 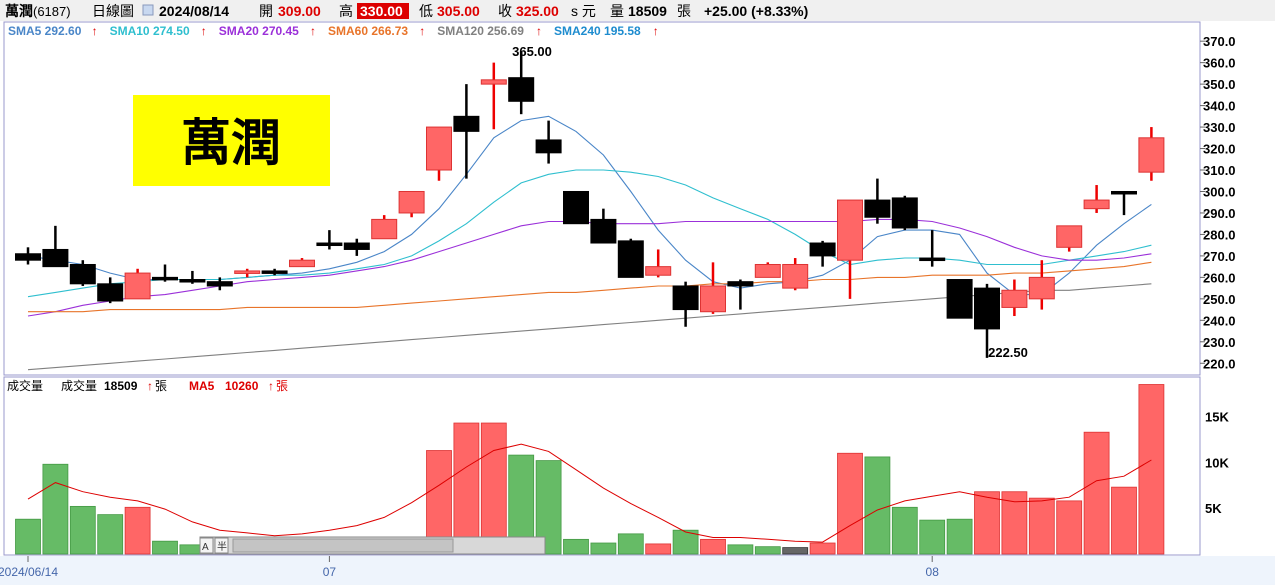 What do you see at coordinates (242, 386) in the screenshot?
I see `ma5-value: 10260` at bounding box center [242, 386].